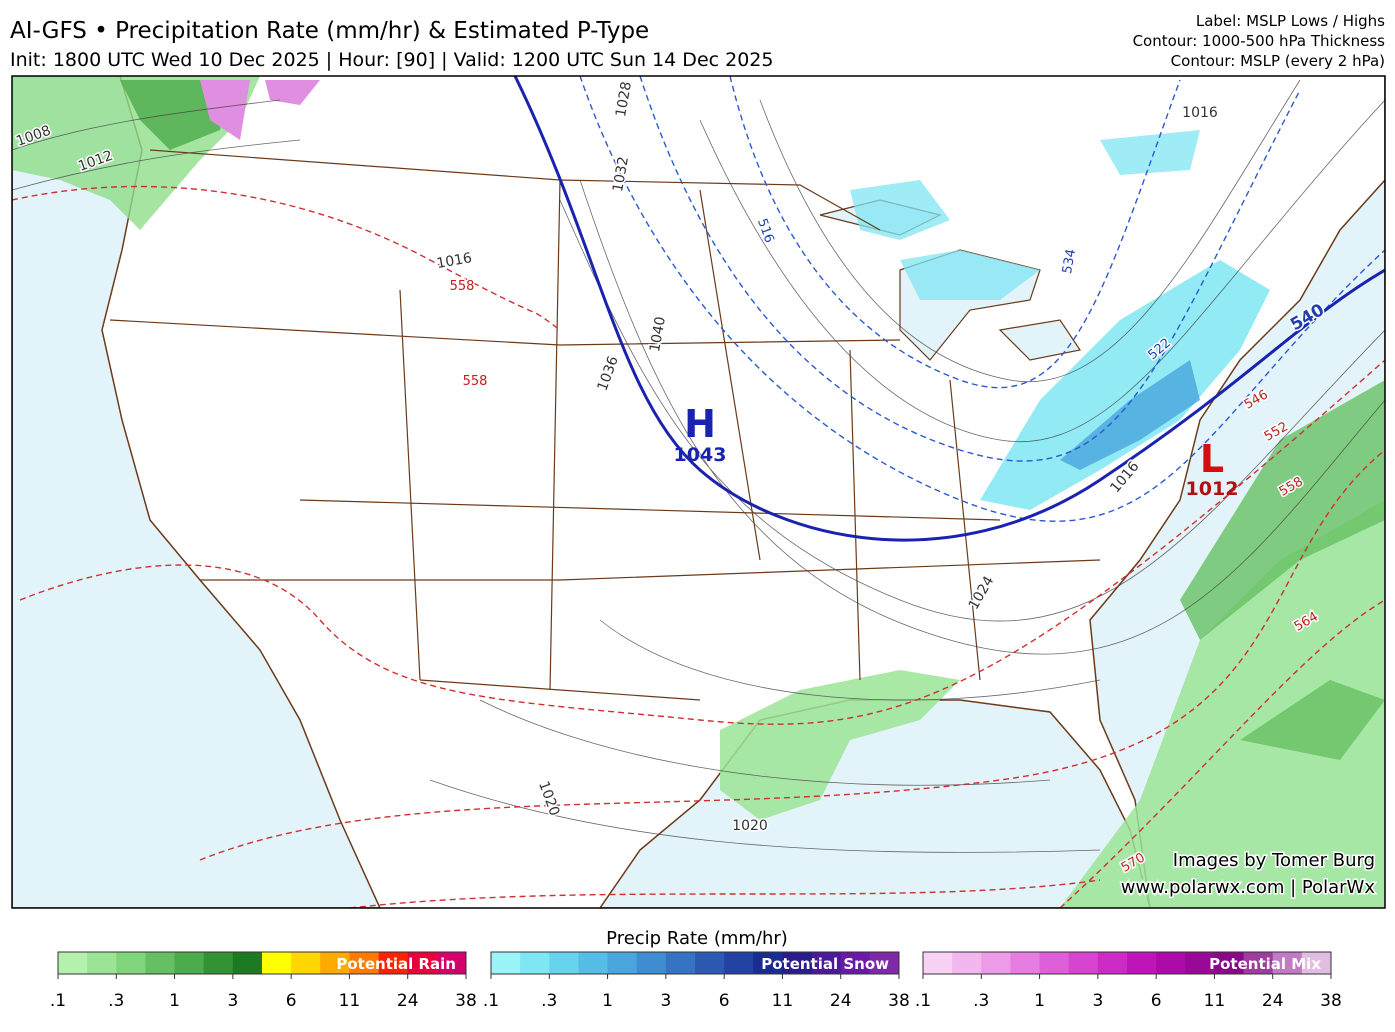 The width and height of the screenshot is (1395, 1032). What do you see at coordinates (750, 826) in the screenshot?
I see `isobar-label: 1020` at bounding box center [750, 826].